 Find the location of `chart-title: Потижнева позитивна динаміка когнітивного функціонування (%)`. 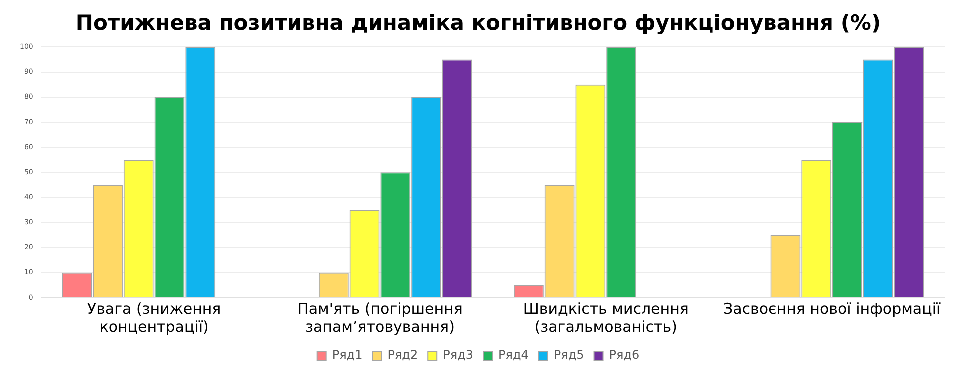

chart-title: Потижнева позитивна динаміка когнітивного функціонування (%) is located at coordinates (479, 23).